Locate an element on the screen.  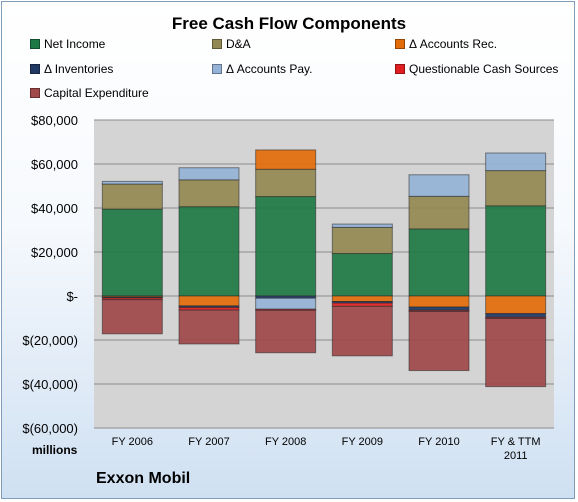
legend-item-inventories: Δ Inventories is located at coordinates (71, 69).